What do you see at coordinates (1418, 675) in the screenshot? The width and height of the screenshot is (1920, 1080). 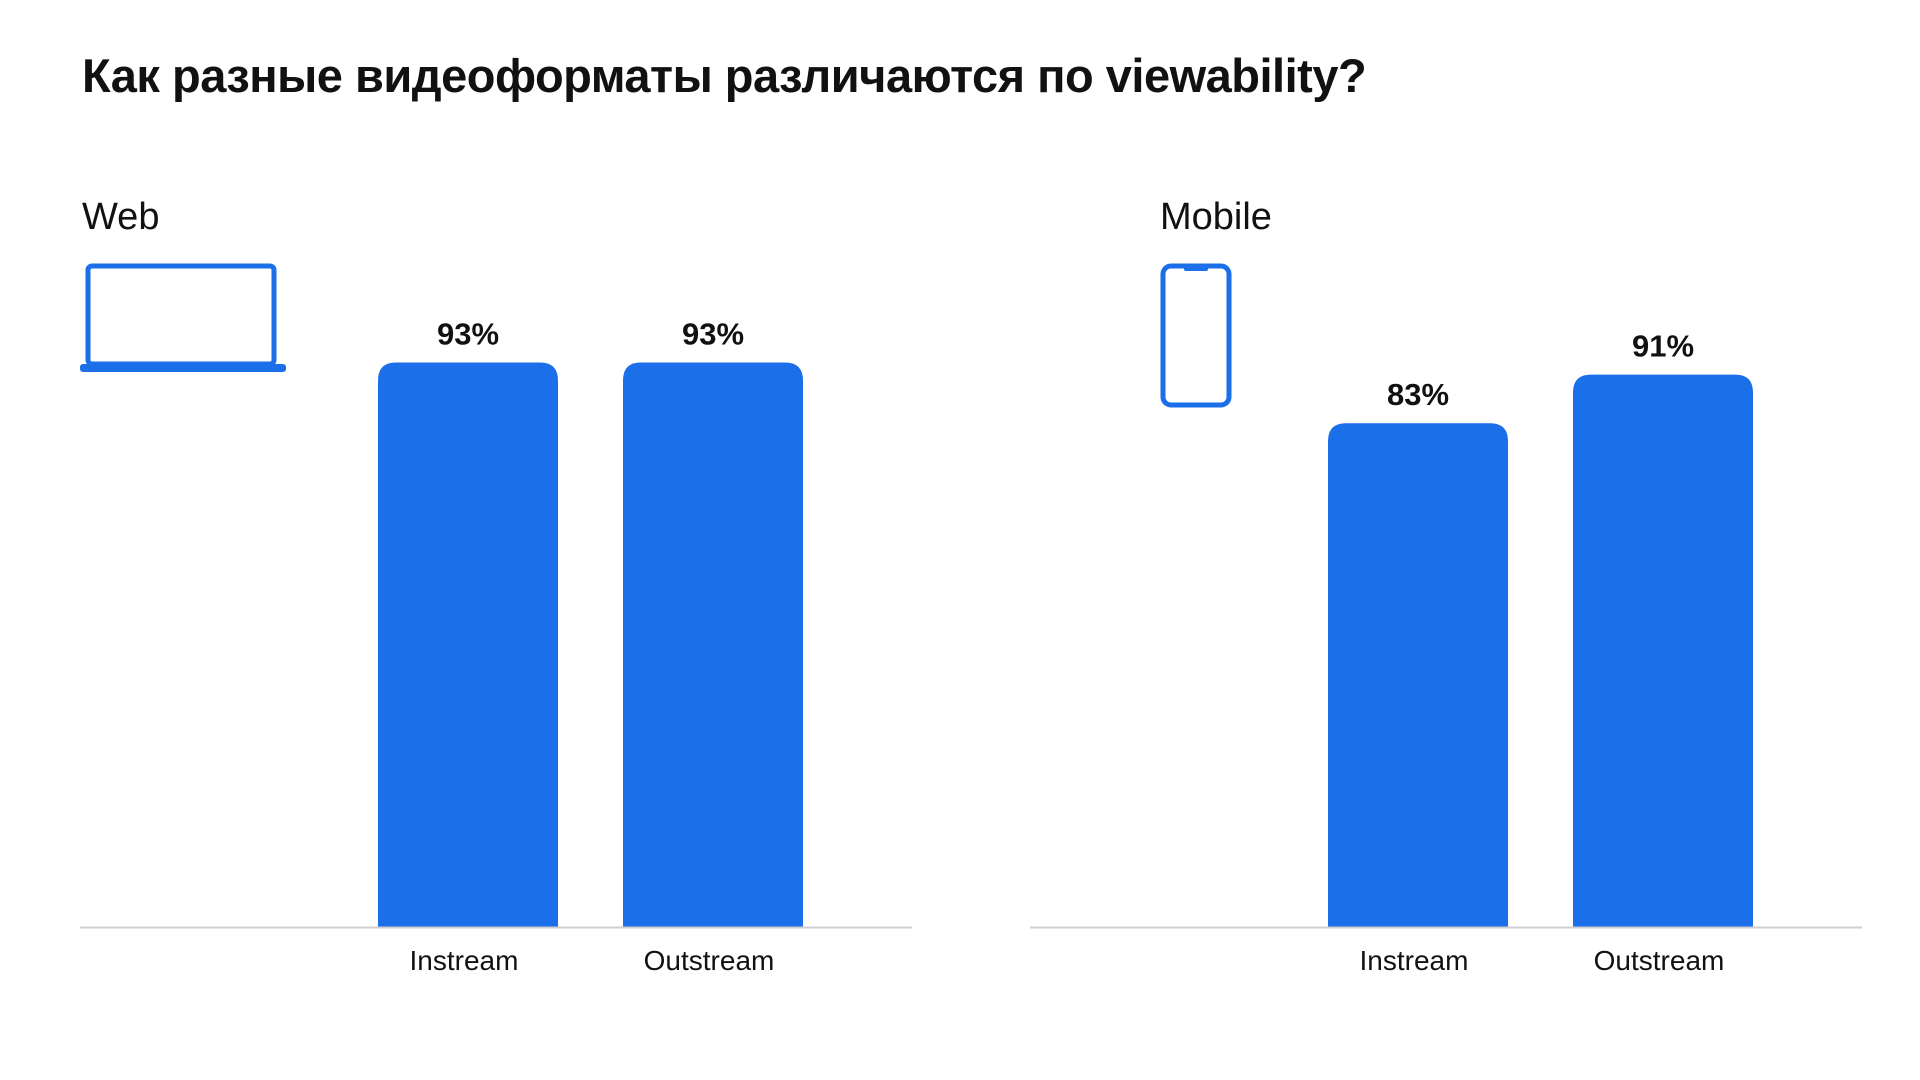 I see `mobile-bar-instream` at bounding box center [1418, 675].